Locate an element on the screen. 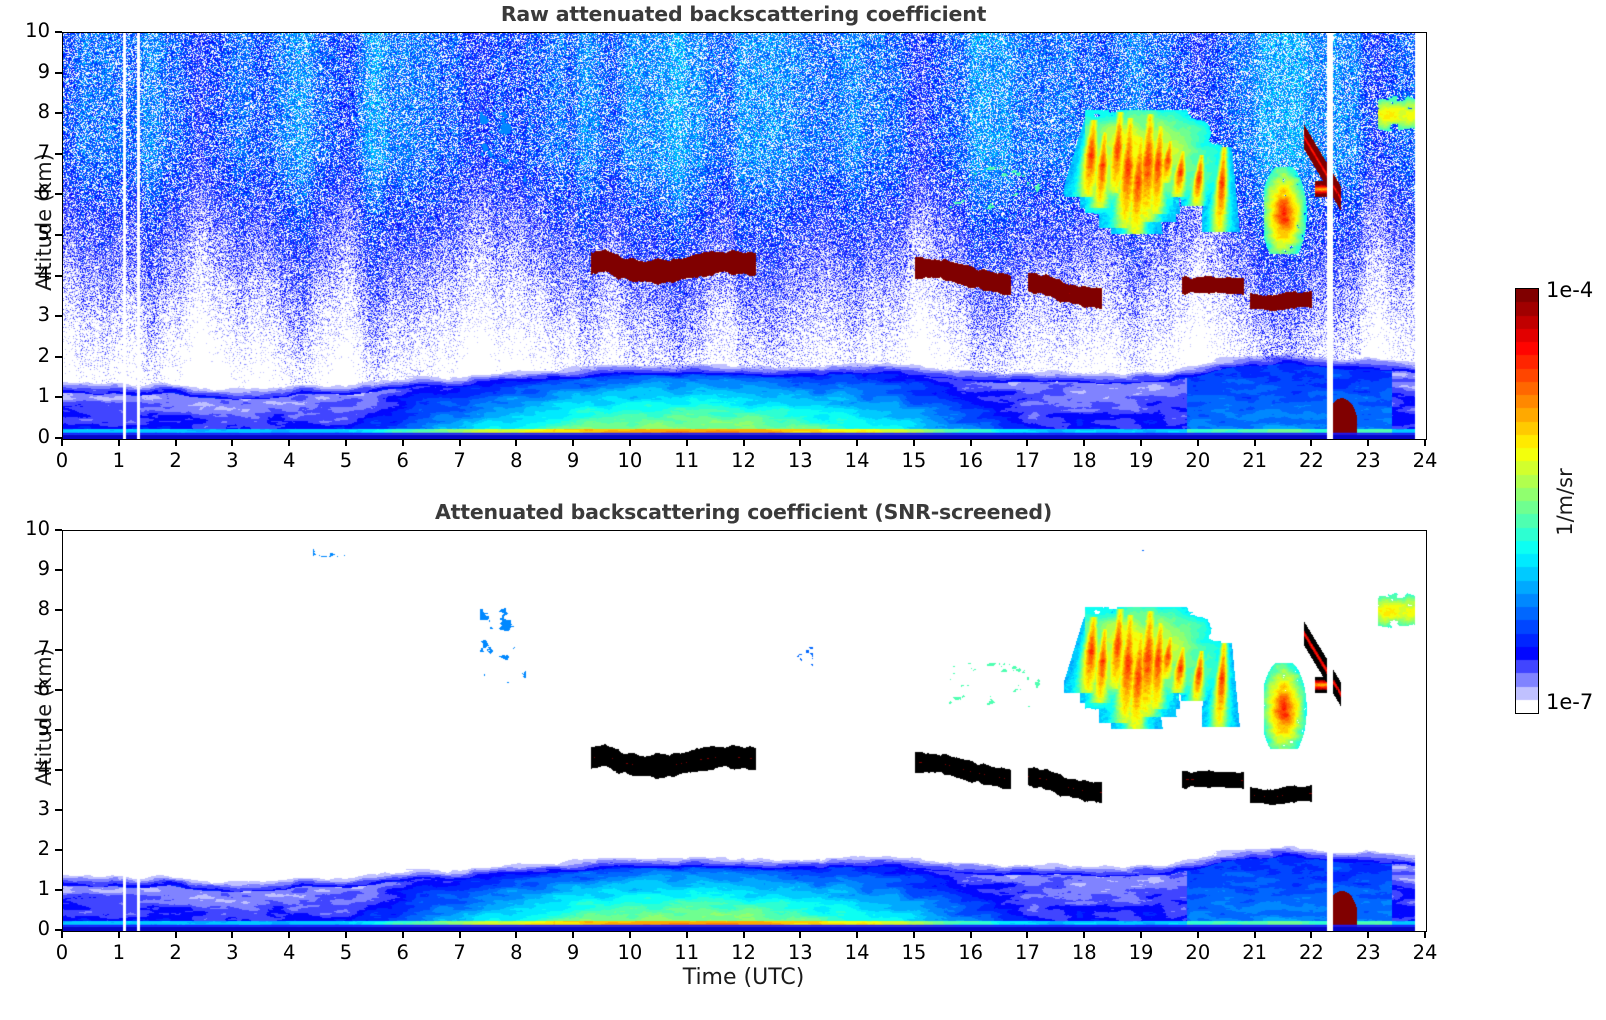  y-tick-label: 9 is located at coordinates (43, 568).